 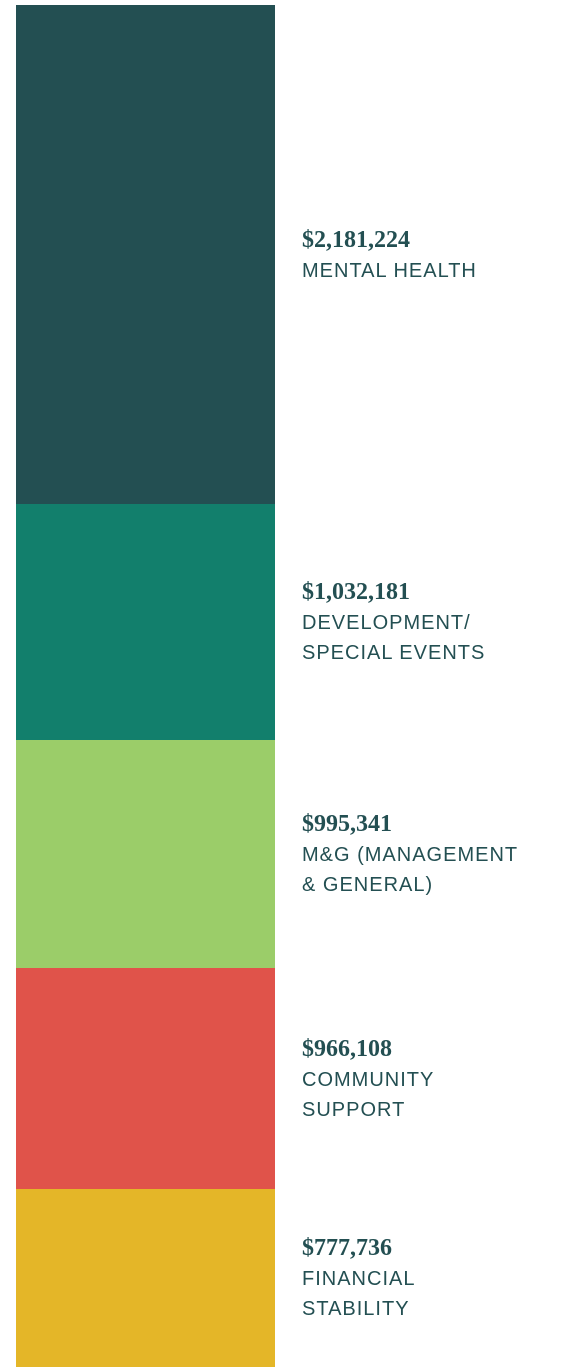 I want to click on category-label: COMMUNITY SUPPORT, so click(x=368, y=1094).